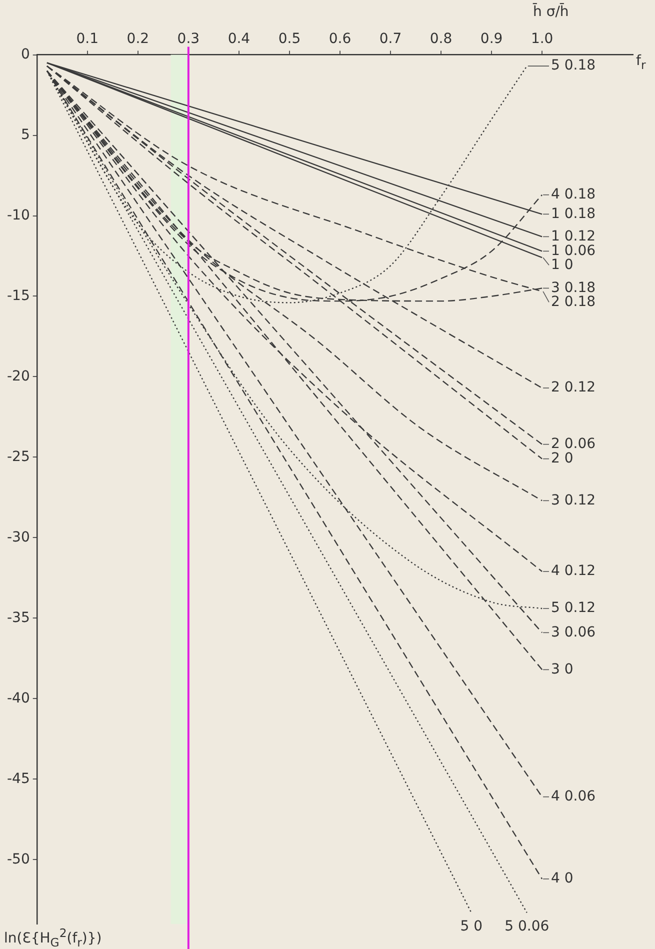  I want to click on series-label: 1 0.06, so click(573, 250).